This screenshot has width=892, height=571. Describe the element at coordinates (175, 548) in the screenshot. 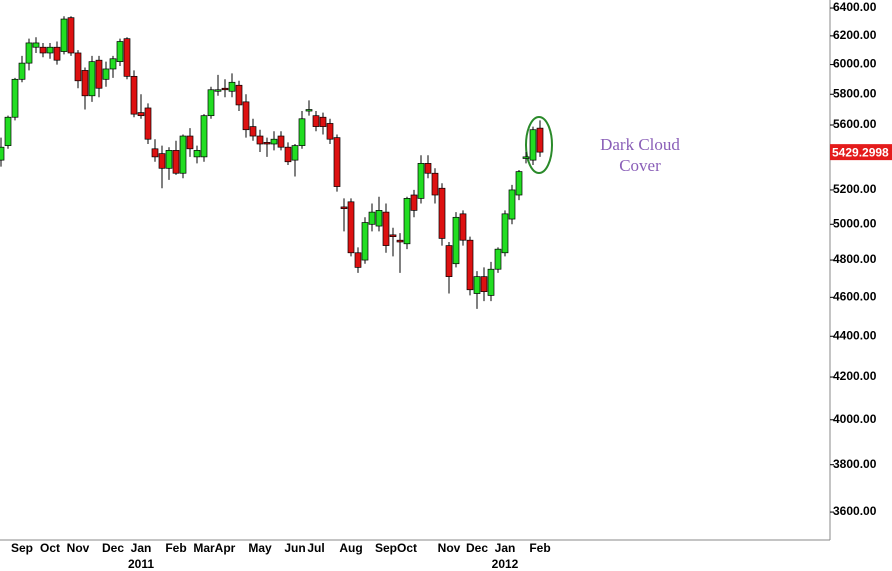

I see `x-tick-label: Feb` at that location.